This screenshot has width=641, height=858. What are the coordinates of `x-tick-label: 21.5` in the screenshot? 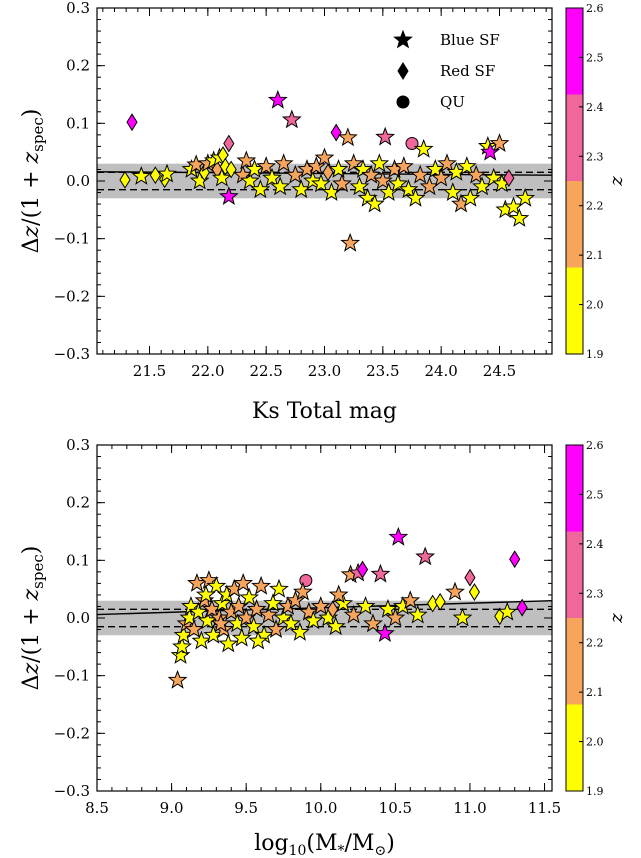 It's located at (149, 371).